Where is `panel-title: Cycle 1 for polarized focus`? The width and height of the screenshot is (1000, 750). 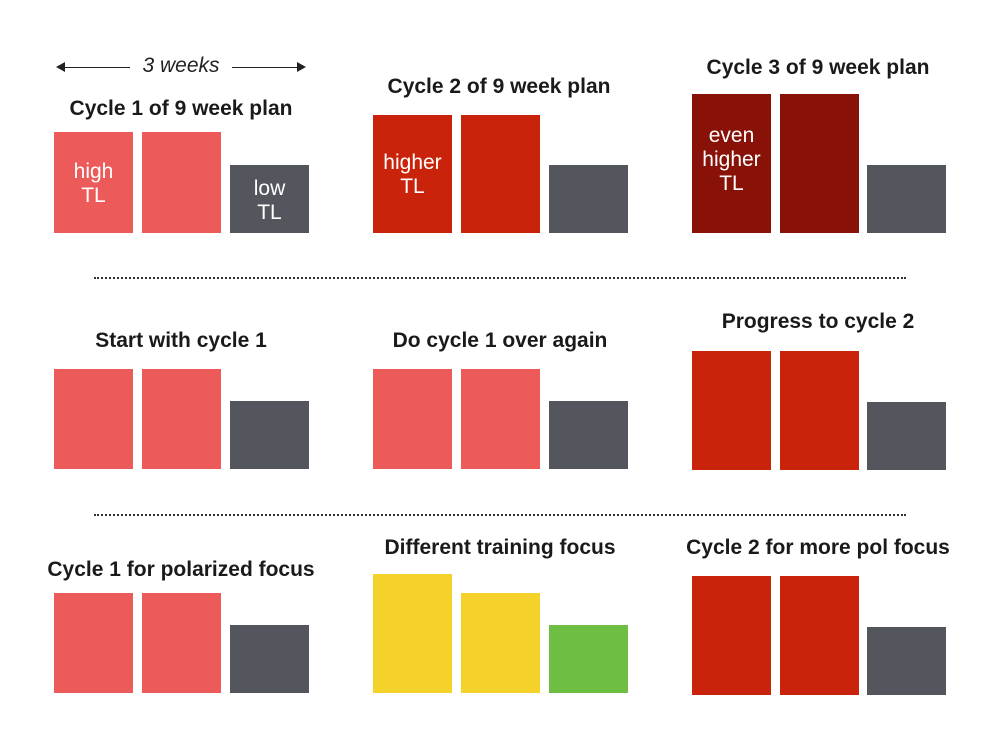 panel-title: Cycle 1 for polarized focus is located at coordinates (181, 569).